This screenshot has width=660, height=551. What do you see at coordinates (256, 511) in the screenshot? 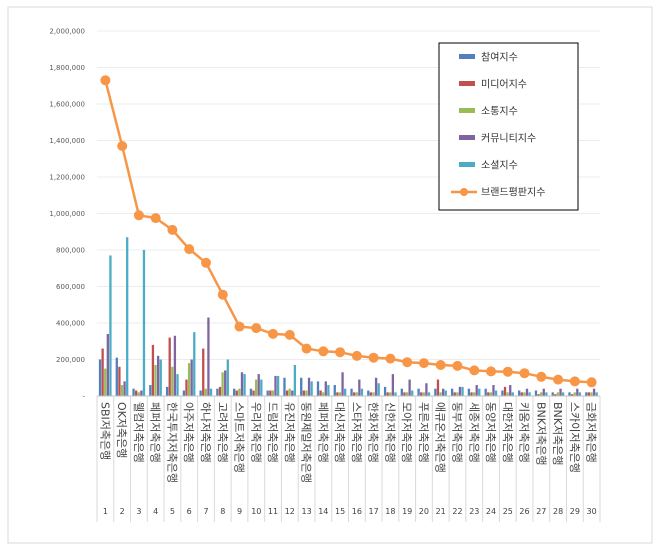
I see `category-number: 10` at bounding box center [256, 511].